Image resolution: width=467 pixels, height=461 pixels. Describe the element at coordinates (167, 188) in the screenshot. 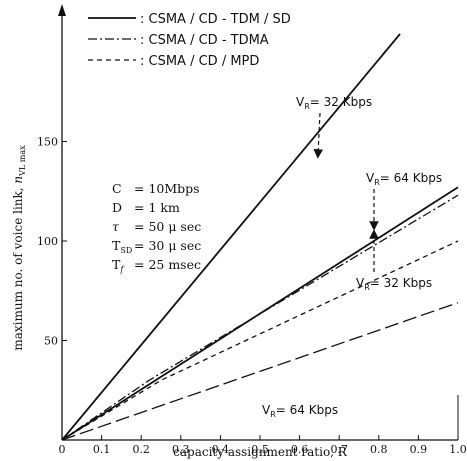

I see `param-value: = 10Mbps` at that location.